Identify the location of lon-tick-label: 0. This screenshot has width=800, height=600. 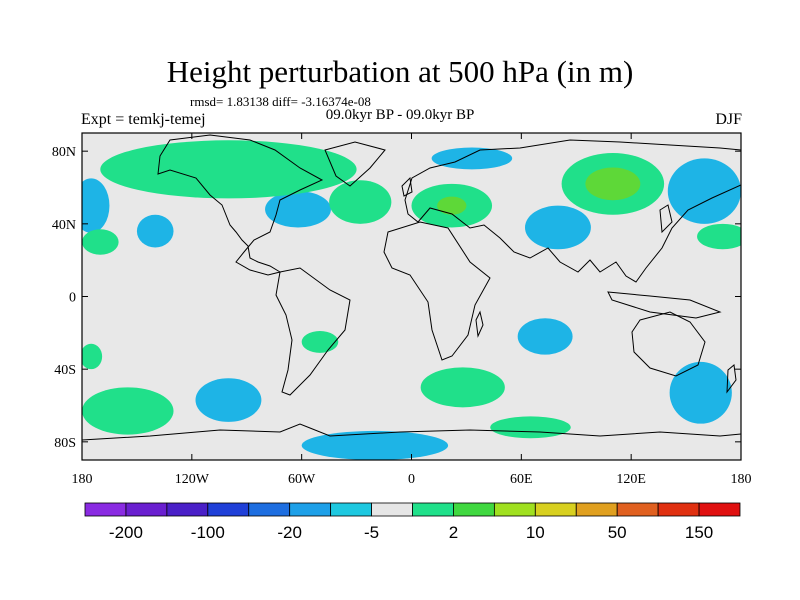
(411, 479).